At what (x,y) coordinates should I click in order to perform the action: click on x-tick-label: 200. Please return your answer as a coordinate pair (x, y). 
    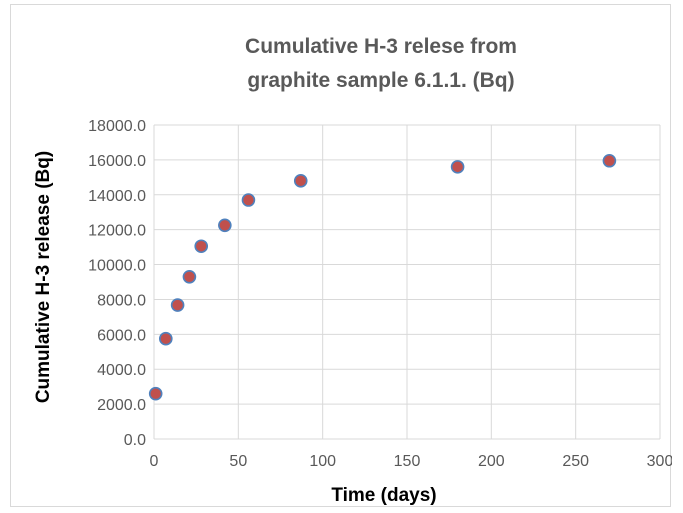
    Looking at the image, I should click on (491, 461).